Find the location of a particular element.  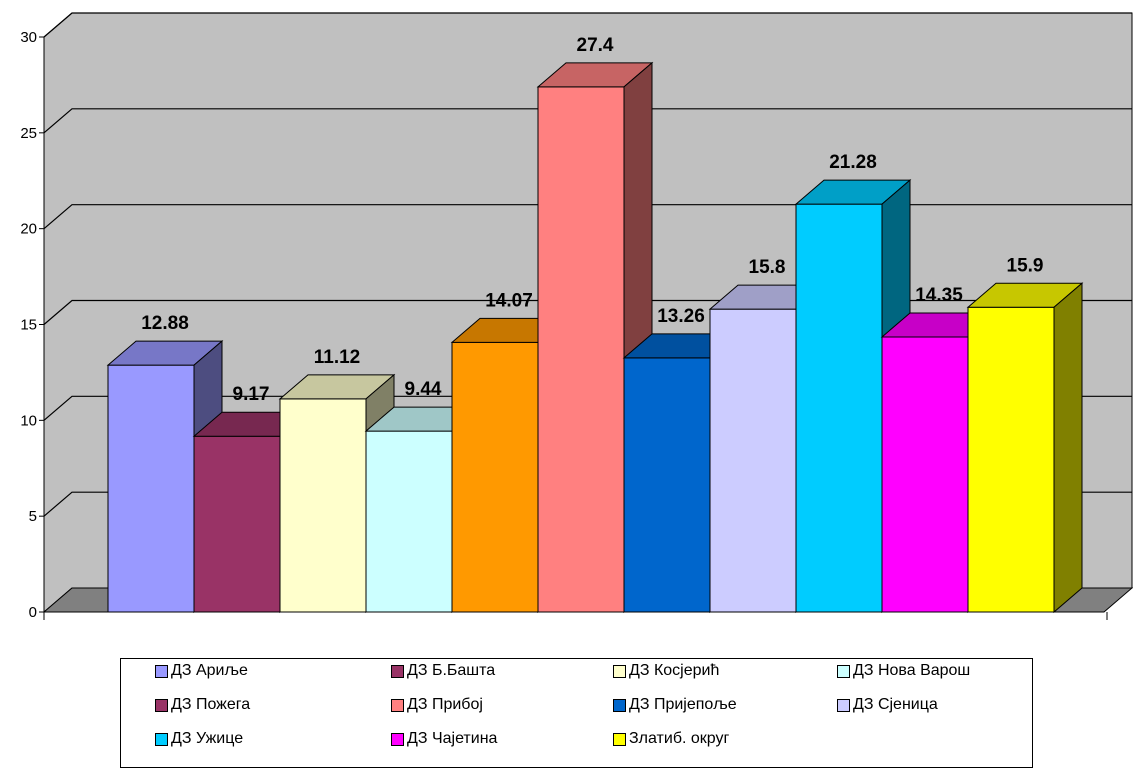

legend-item: ДЗ Ужице is located at coordinates (199, 739).